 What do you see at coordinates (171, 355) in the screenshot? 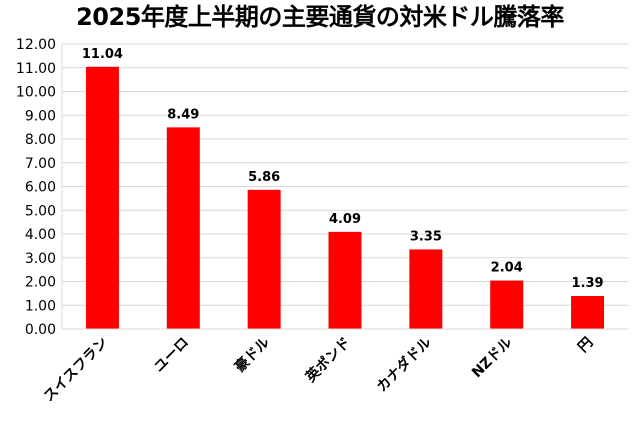
I see `x-category-label: ユーロ` at bounding box center [171, 355].